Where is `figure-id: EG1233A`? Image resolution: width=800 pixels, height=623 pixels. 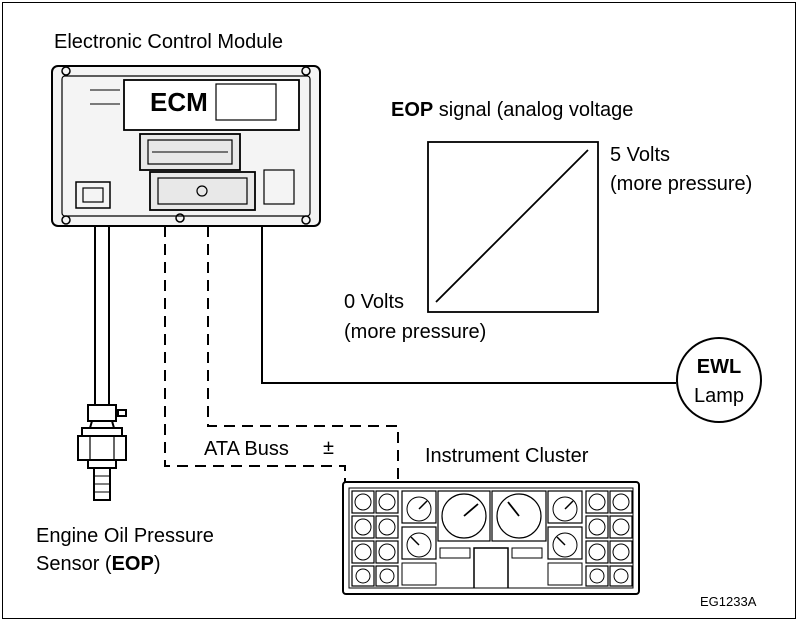
figure-id: EG1233A is located at coordinates (728, 601).